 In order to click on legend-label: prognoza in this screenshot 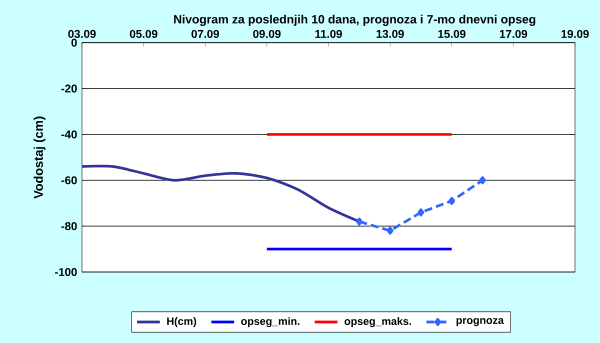, I will do `click(480, 322)`.